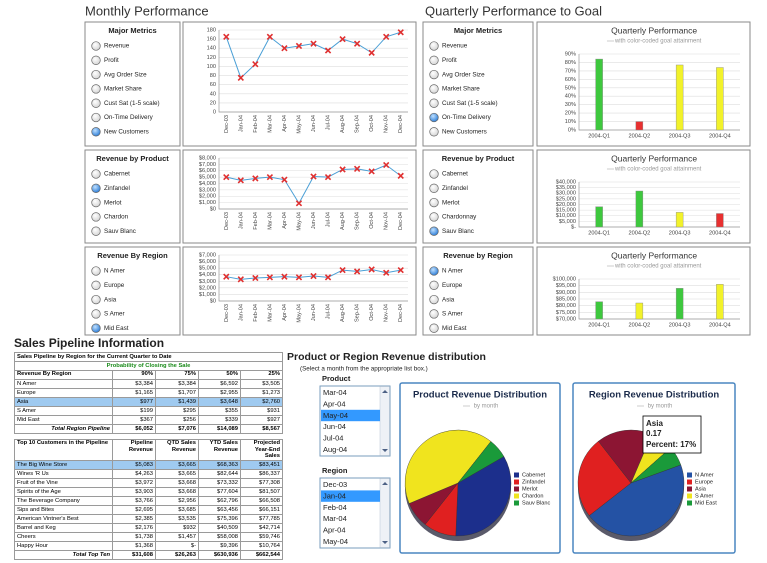 This screenshot has height=563, width=767. What do you see at coordinates (334, 495) in the screenshot?
I see `list-item: Jan-04` at bounding box center [334, 495].